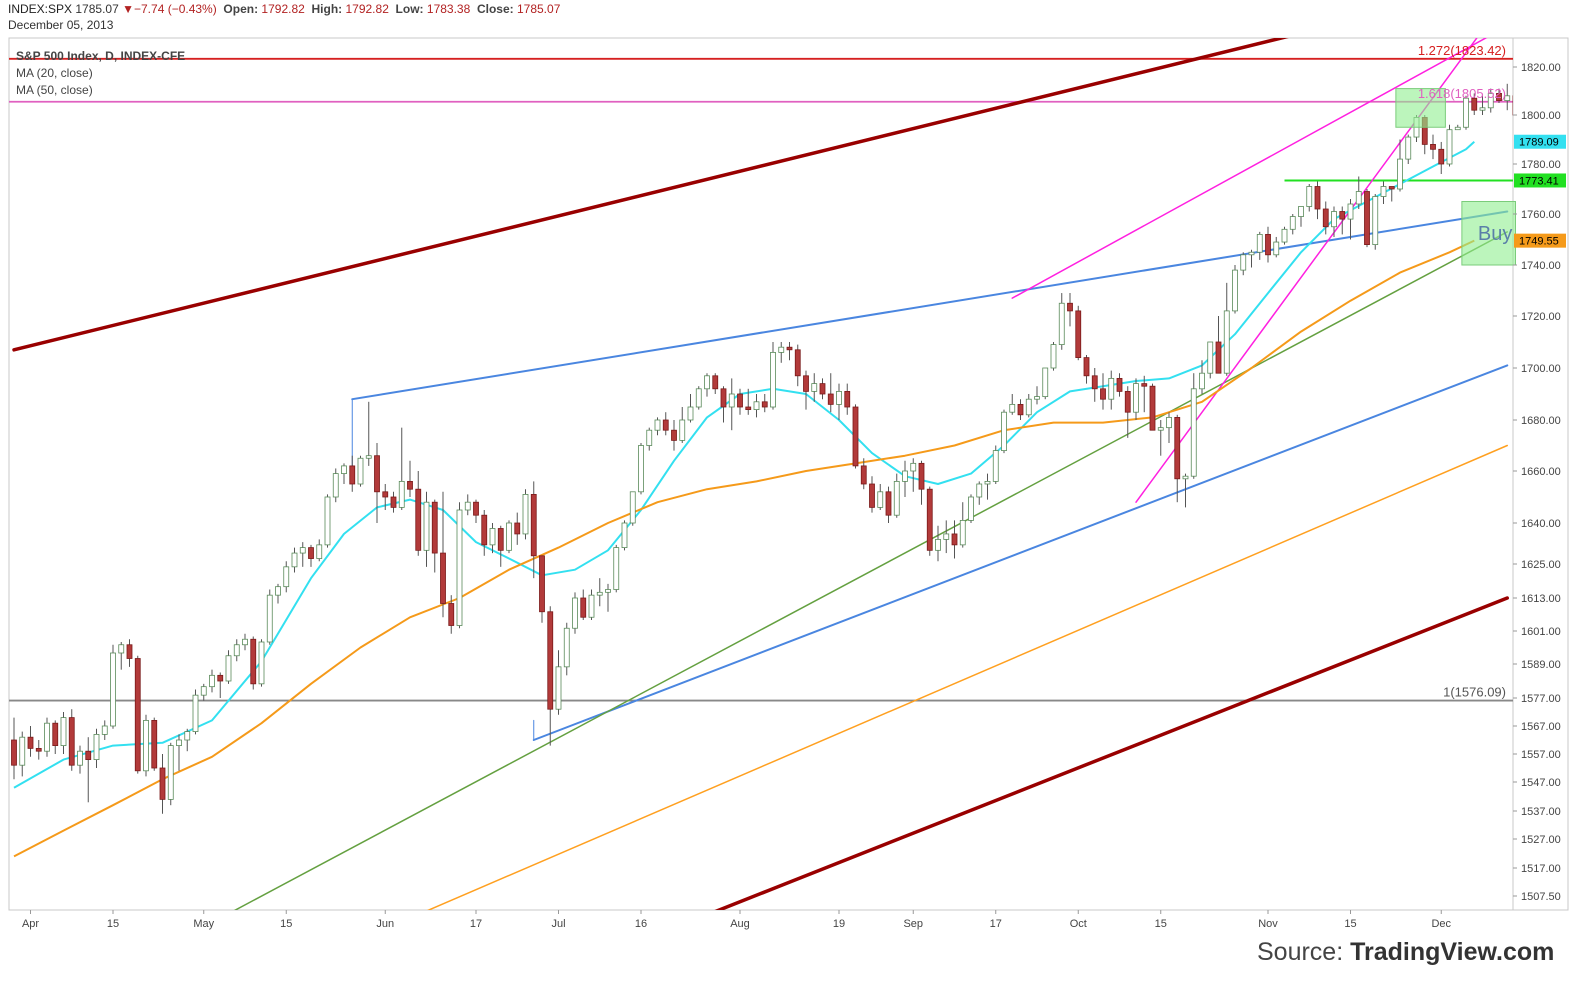 Image resolution: width=1575 pixels, height=985 pixels. I want to click on y-tick-label: 1740.00, so click(1541, 266).